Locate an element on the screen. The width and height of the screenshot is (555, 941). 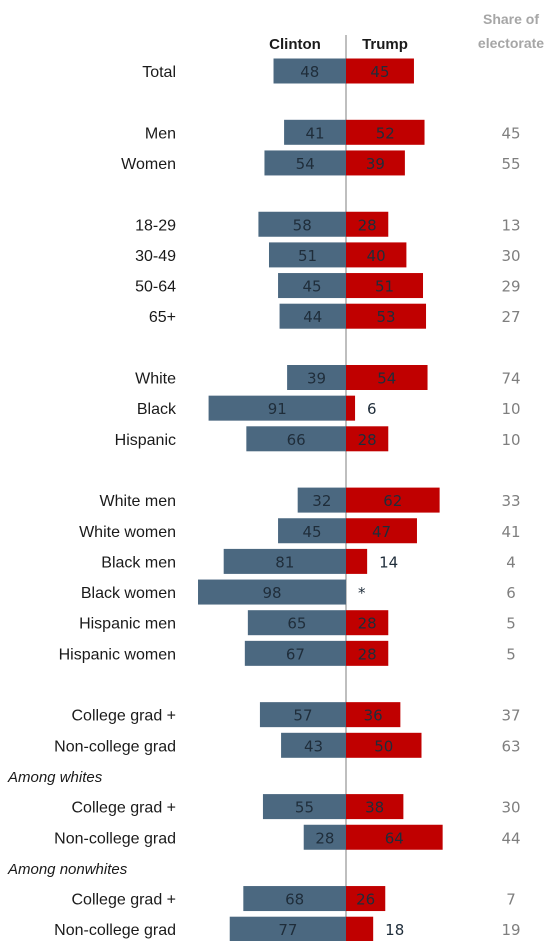
category-label: Hispanic is located at coordinates (145, 440).